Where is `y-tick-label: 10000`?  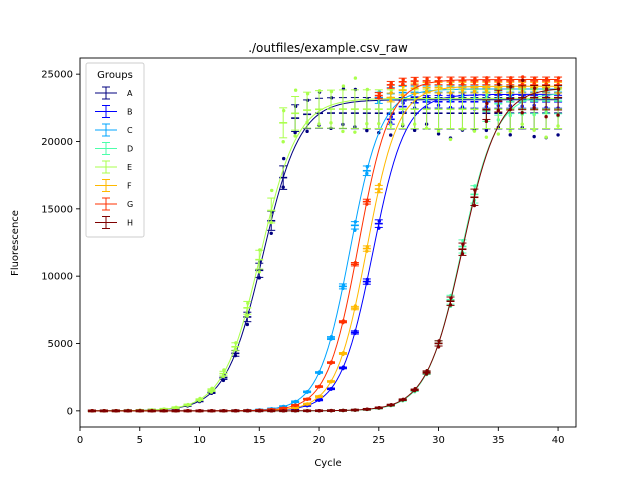 y-tick-label: 10000 is located at coordinates (57, 277).